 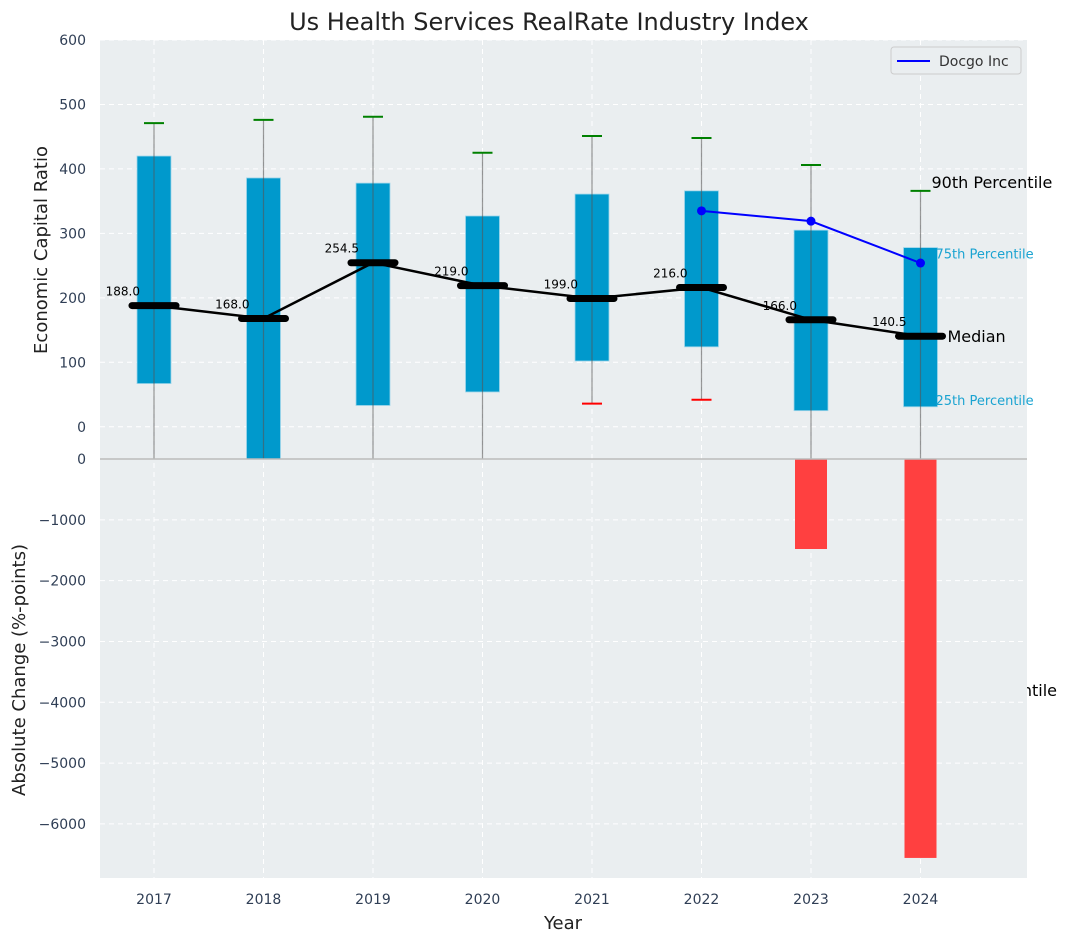 What do you see at coordinates (81, 428) in the screenshot?
I see `top-y-tick-label: 0` at bounding box center [81, 428].